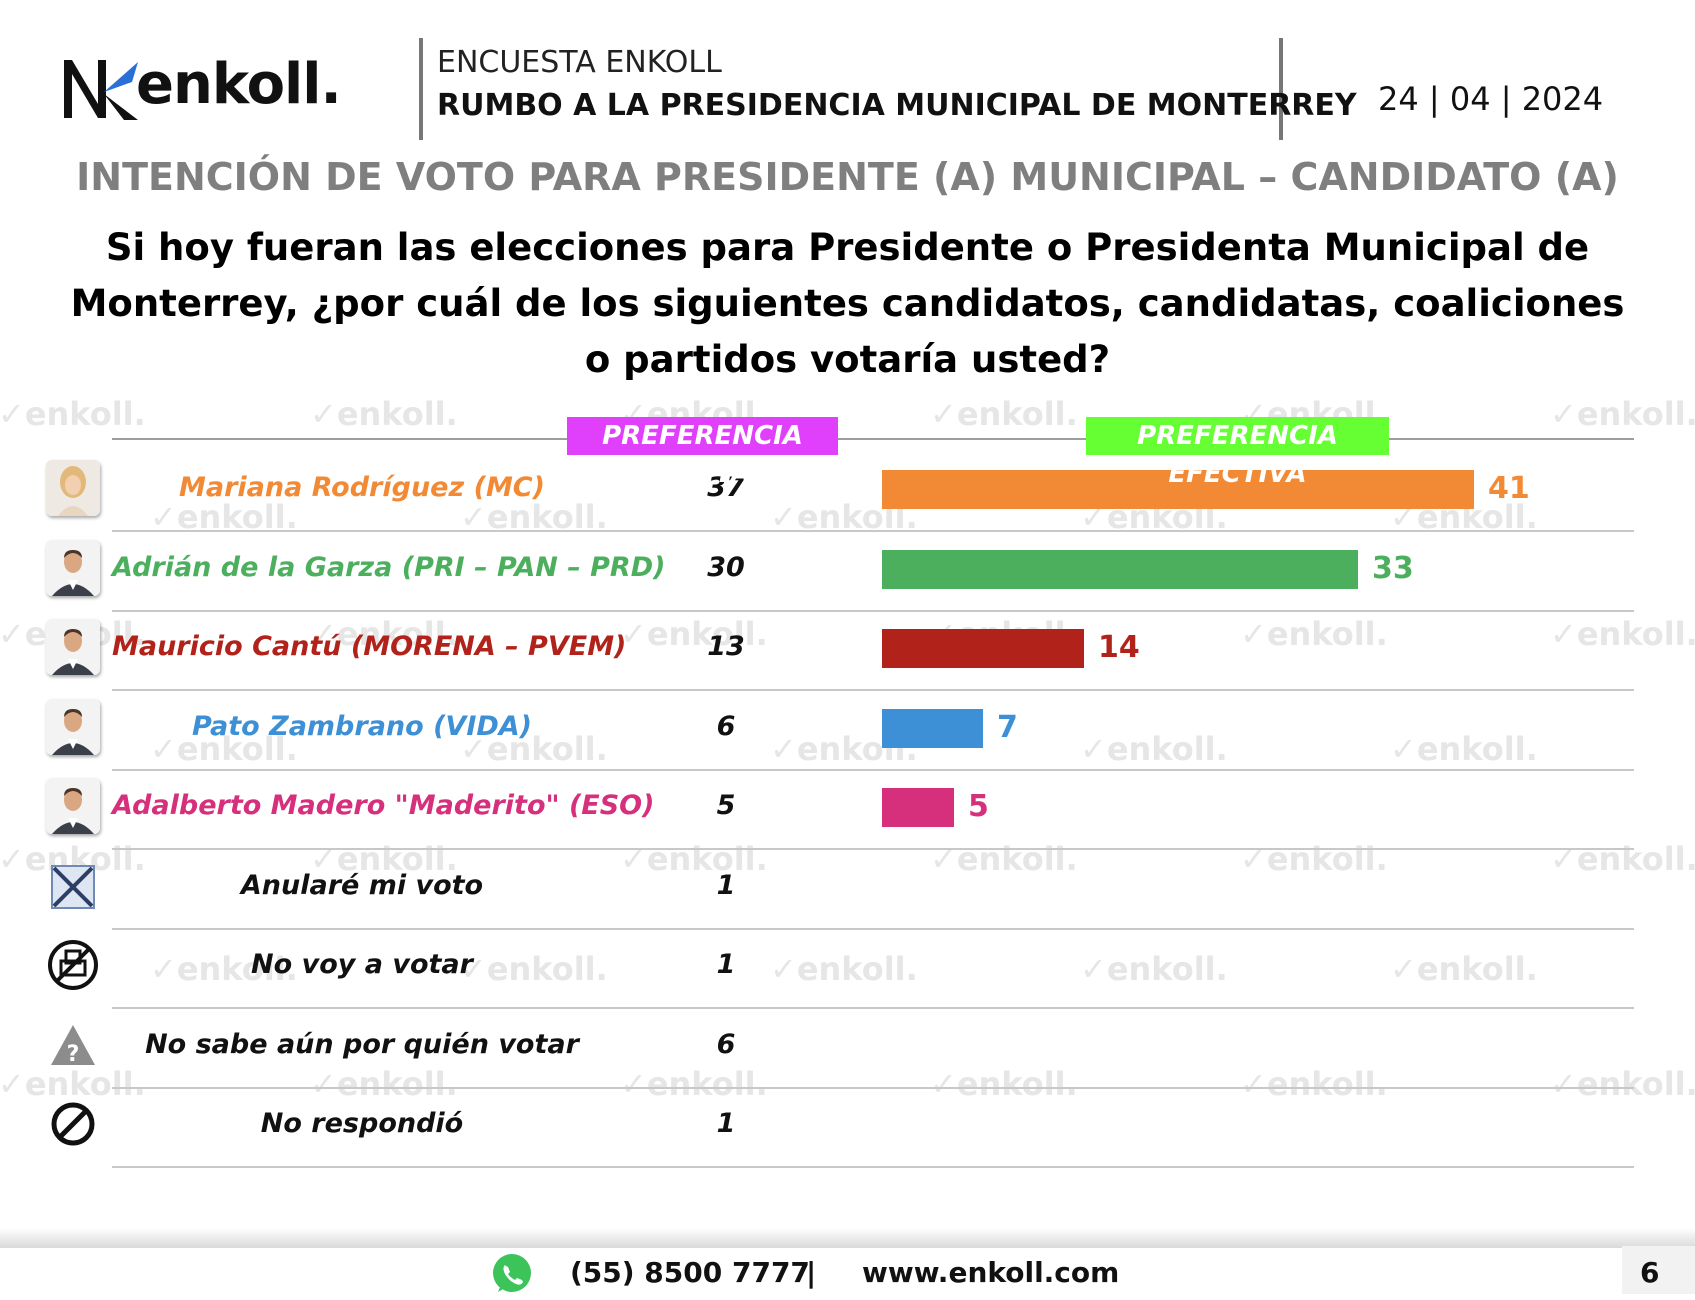  What do you see at coordinates (362, 964) in the screenshot?
I see `row-label: No voy a votar` at bounding box center [362, 964].